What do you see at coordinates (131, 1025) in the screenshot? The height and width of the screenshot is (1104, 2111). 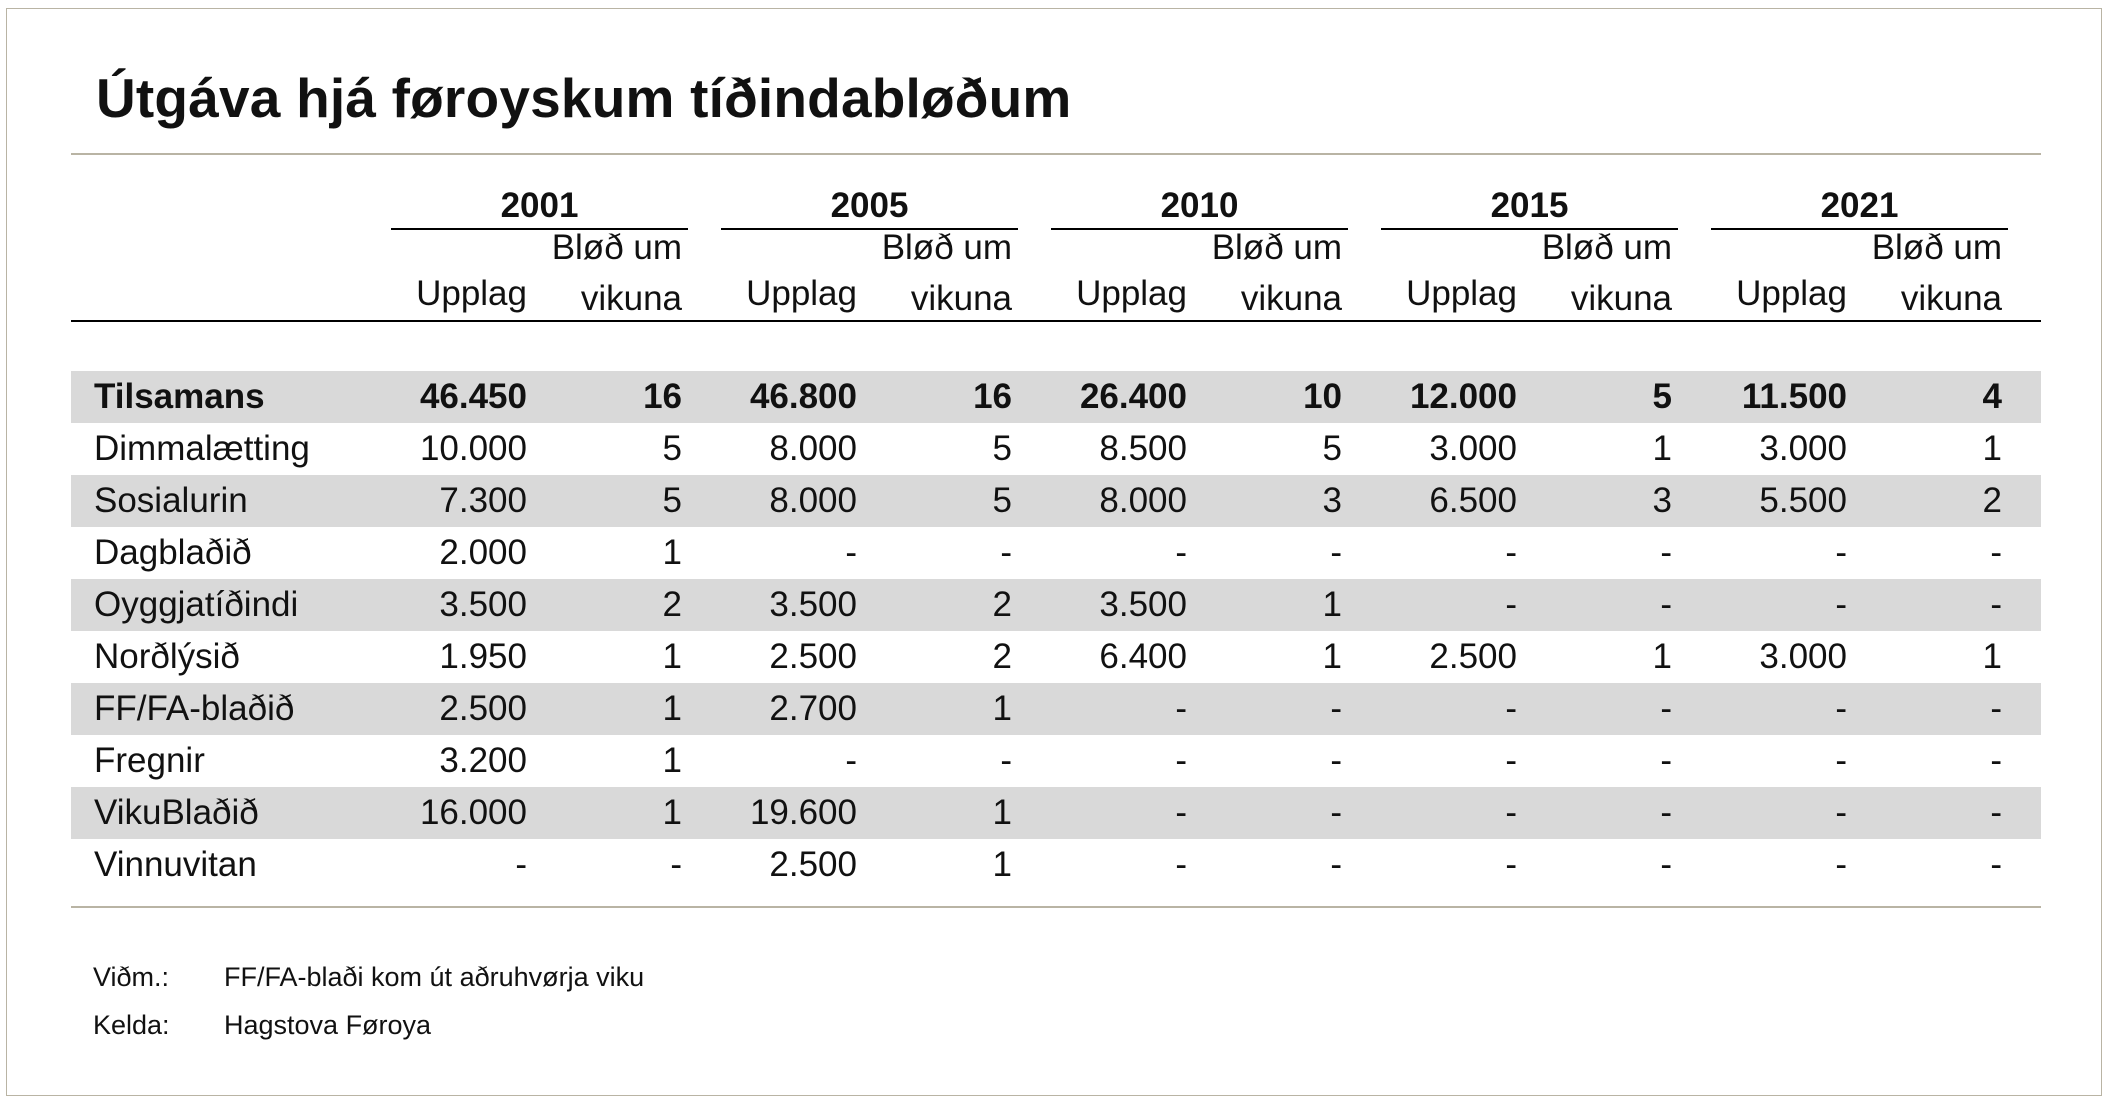 I see `source-label: Kelda:` at bounding box center [131, 1025].